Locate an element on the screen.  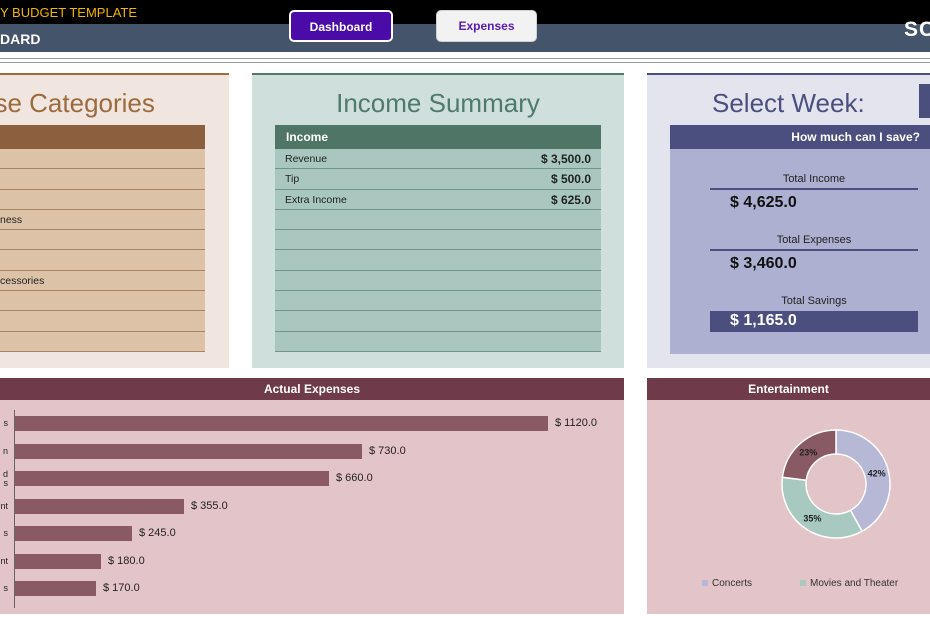
slice-label: 35% is located at coordinates (812, 519).